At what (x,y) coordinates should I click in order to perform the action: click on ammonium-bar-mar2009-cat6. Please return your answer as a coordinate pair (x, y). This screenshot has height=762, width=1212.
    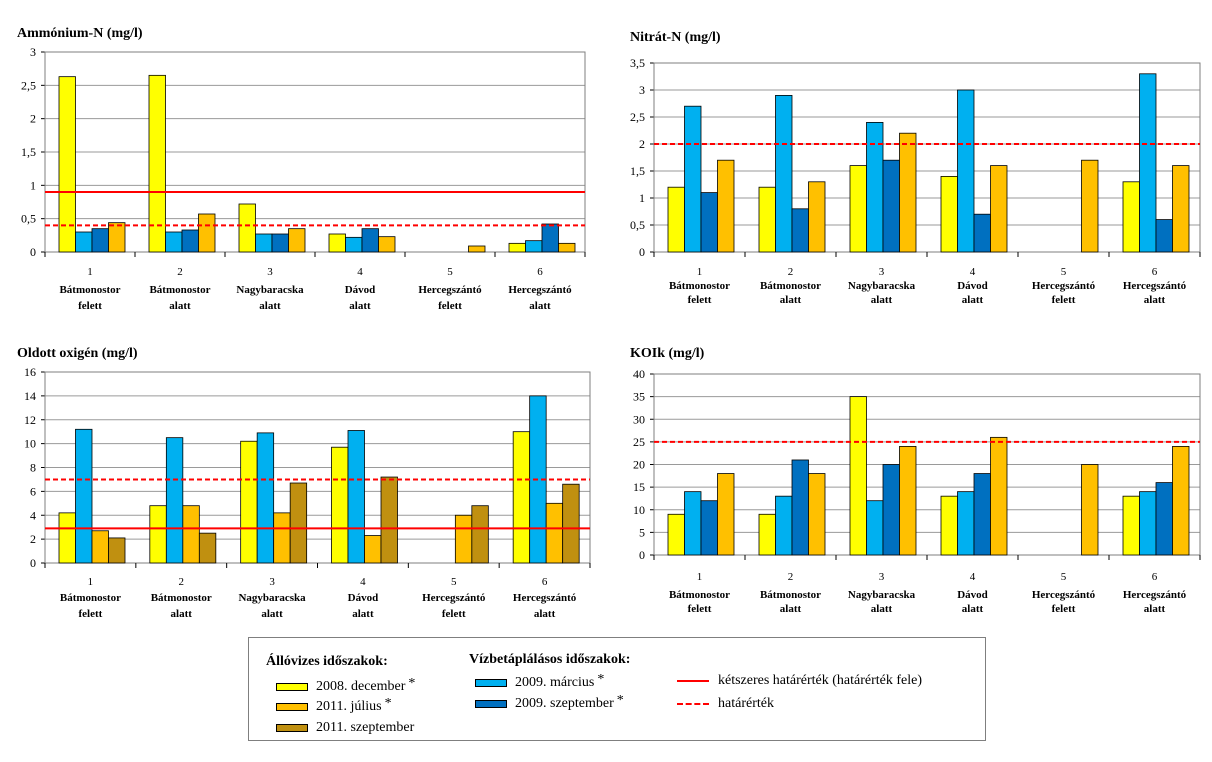
    Looking at the image, I should click on (534, 246).